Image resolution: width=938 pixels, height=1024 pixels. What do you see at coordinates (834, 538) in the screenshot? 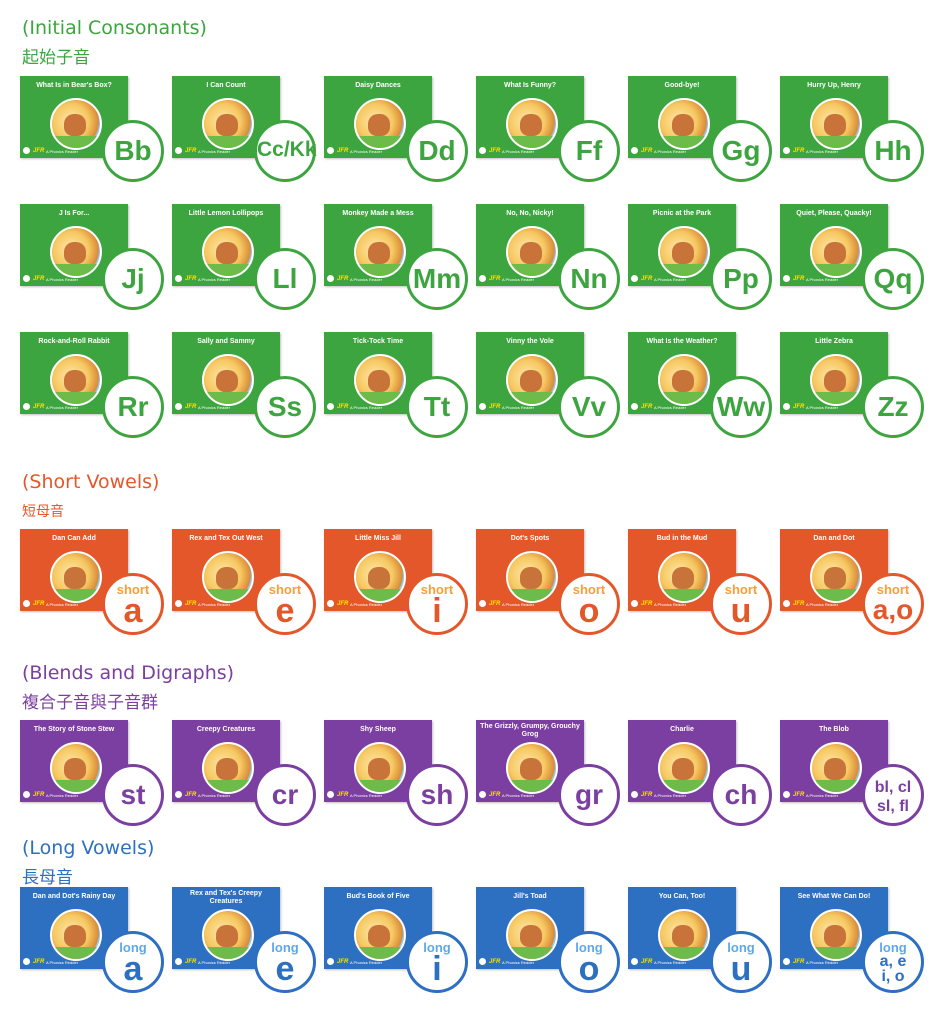
I see `book-title: Dan and Dot` at bounding box center [834, 538].